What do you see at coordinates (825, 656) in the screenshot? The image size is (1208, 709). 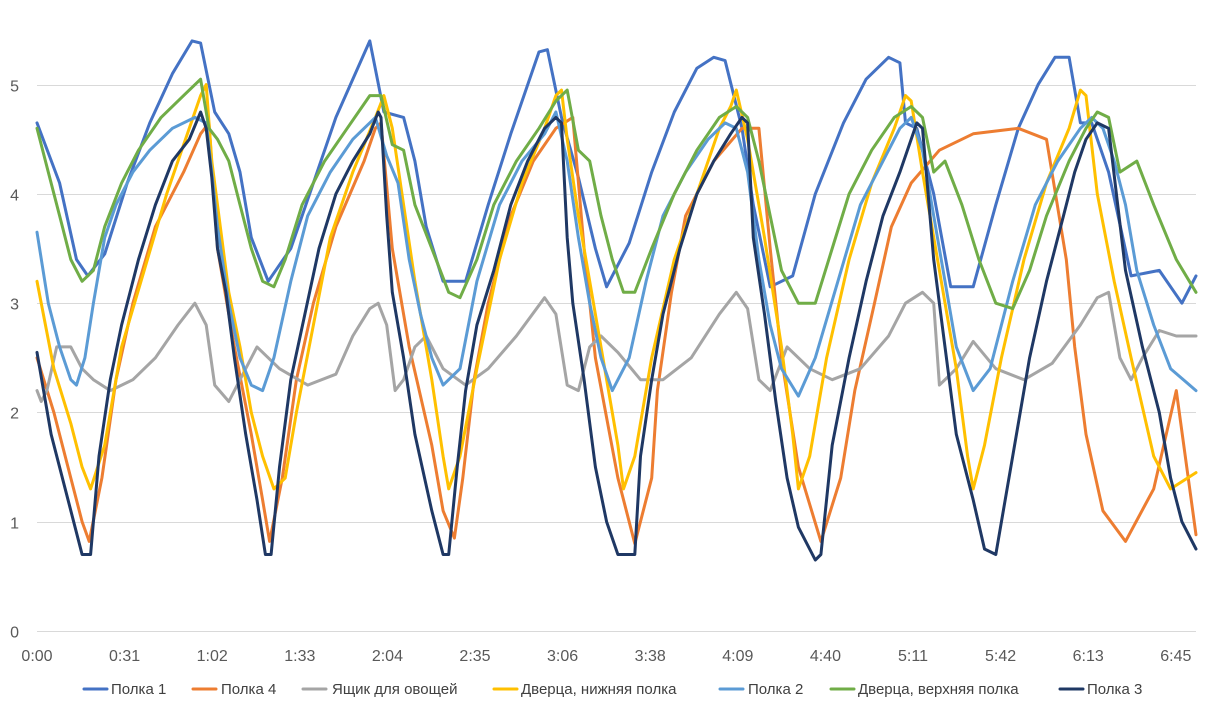 I see `x-tick-label: 4:40` at bounding box center [825, 656].